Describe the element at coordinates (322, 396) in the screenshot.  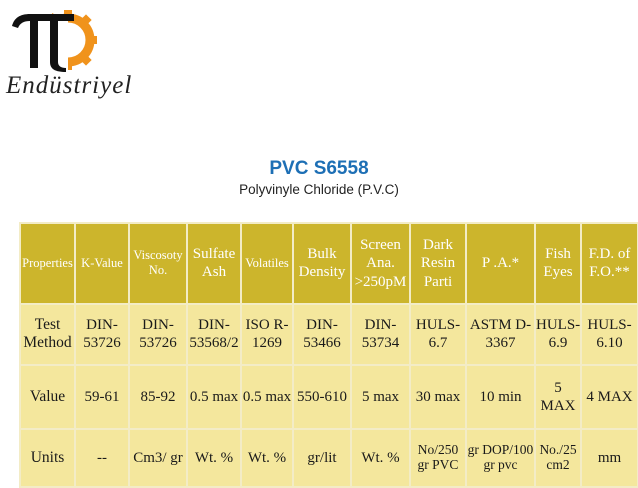
I see `table-cell: 550-610` at that location.